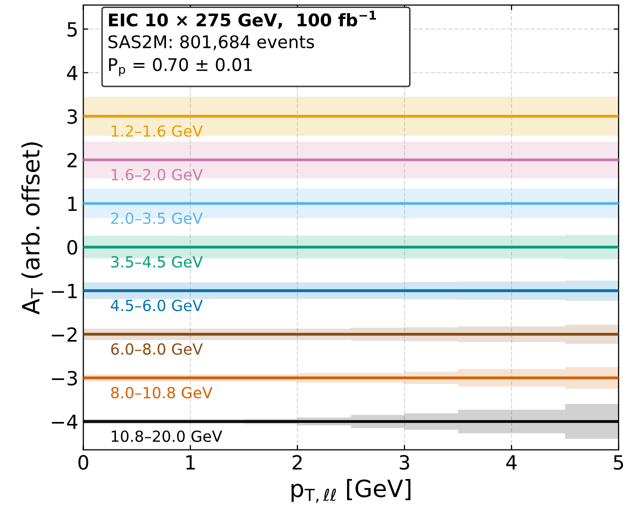 The width and height of the screenshot is (641, 510). I want to click on x-axis-title: p$_{T,ℓℓ}$ [GeV], so click(351, 491).